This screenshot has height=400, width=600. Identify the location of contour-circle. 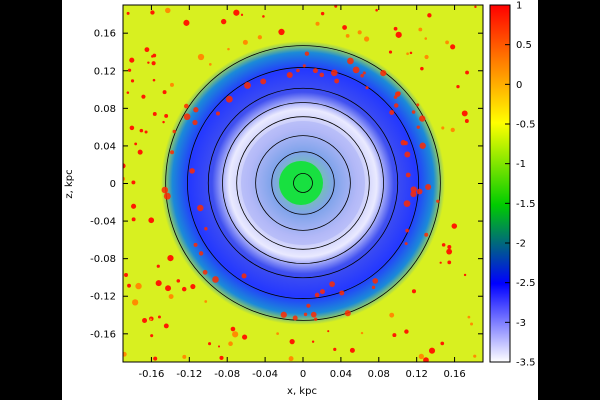
(303, 183).